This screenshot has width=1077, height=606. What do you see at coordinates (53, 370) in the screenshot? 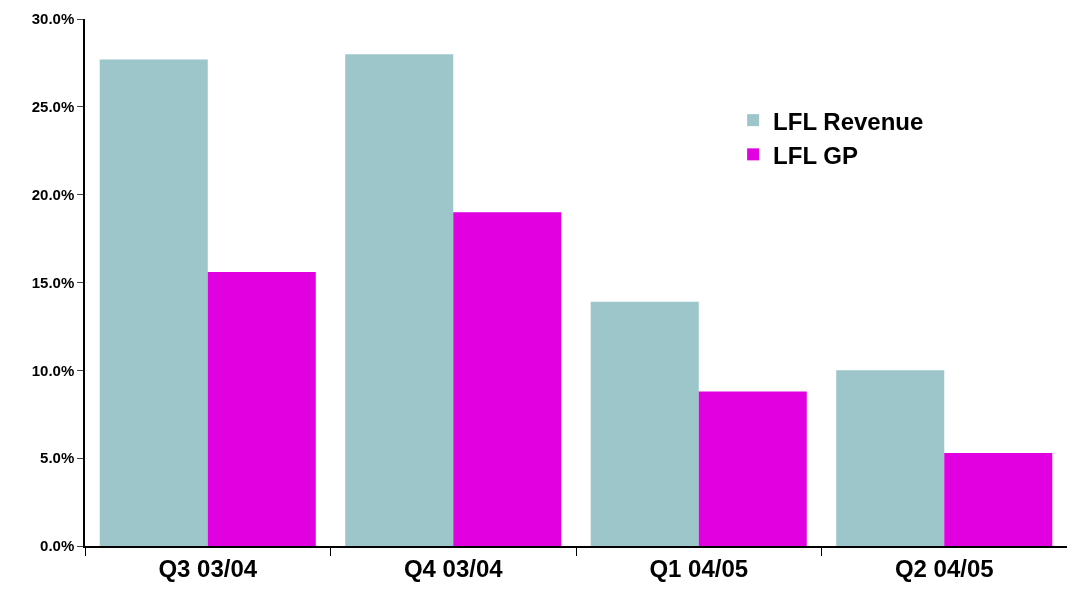
I see `y-tick-label: 10.0%` at bounding box center [53, 370].